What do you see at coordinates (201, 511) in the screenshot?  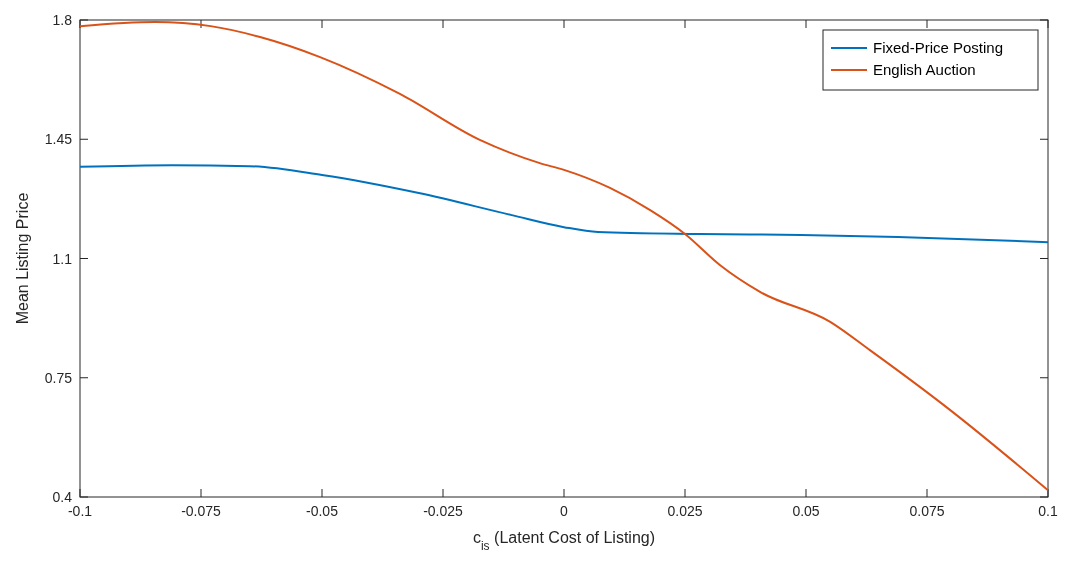 I see `x-tick-label: -0.075` at bounding box center [201, 511].